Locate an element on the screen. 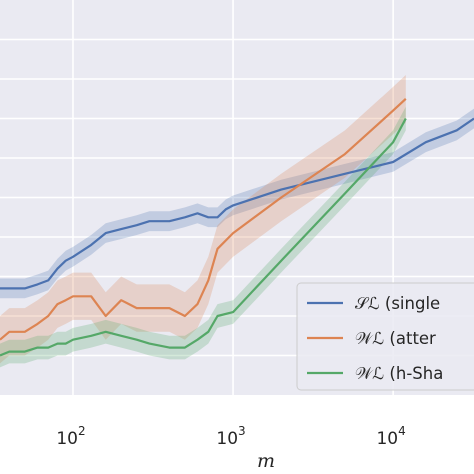  legend-box is located at coordinates (385, 336).